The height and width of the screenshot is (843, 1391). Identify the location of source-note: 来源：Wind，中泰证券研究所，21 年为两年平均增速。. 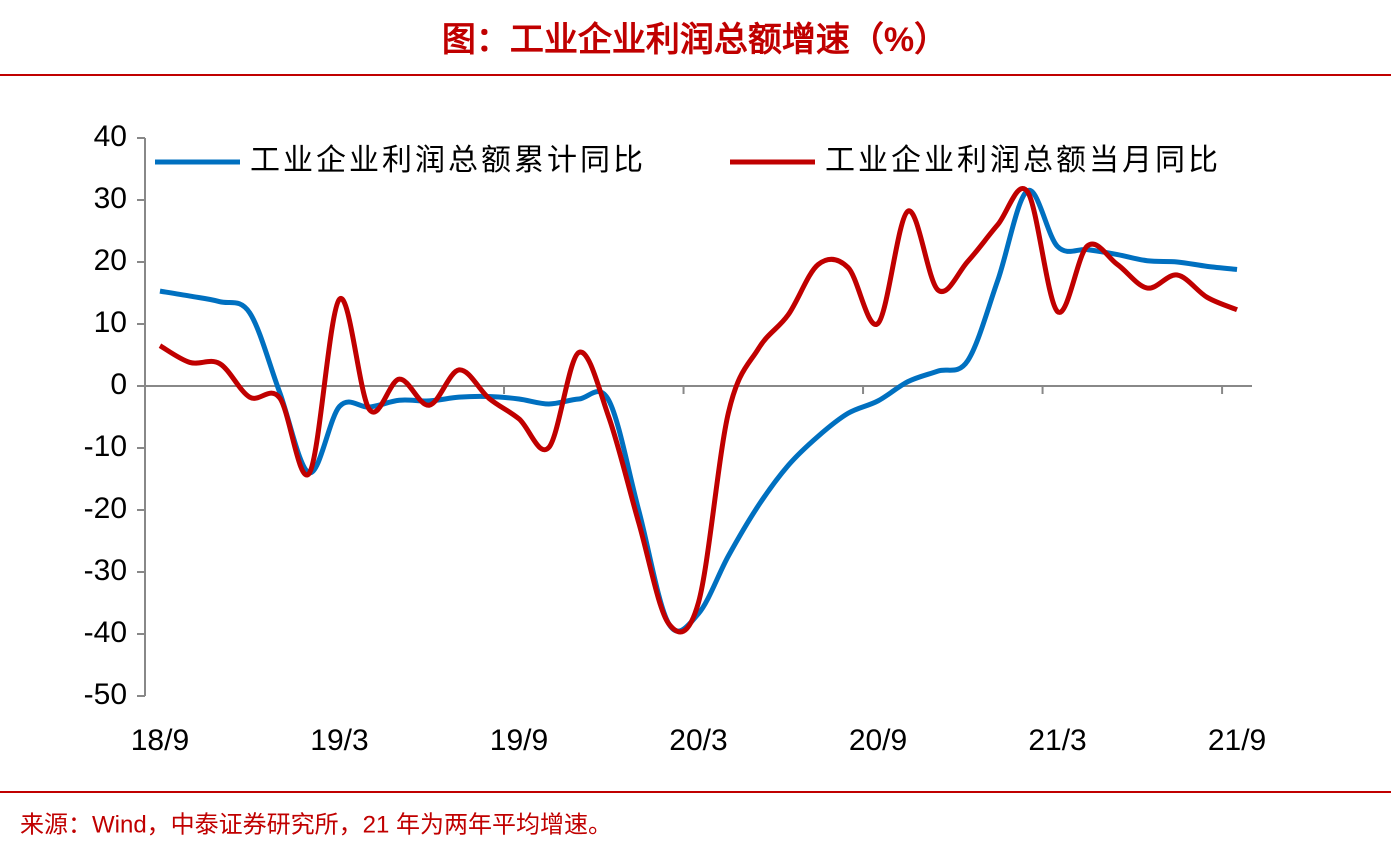
(316, 824).